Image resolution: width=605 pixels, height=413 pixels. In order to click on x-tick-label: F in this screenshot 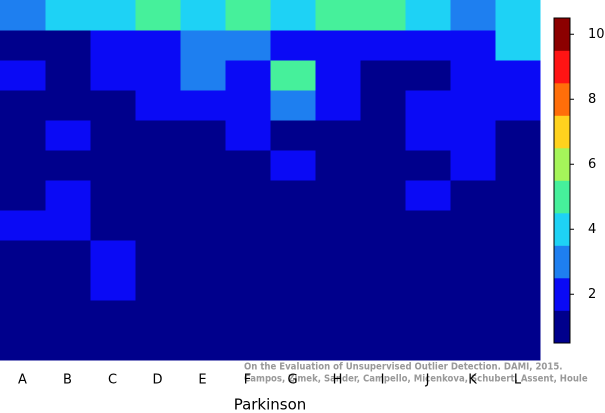, I will do `click(247, 380)`.